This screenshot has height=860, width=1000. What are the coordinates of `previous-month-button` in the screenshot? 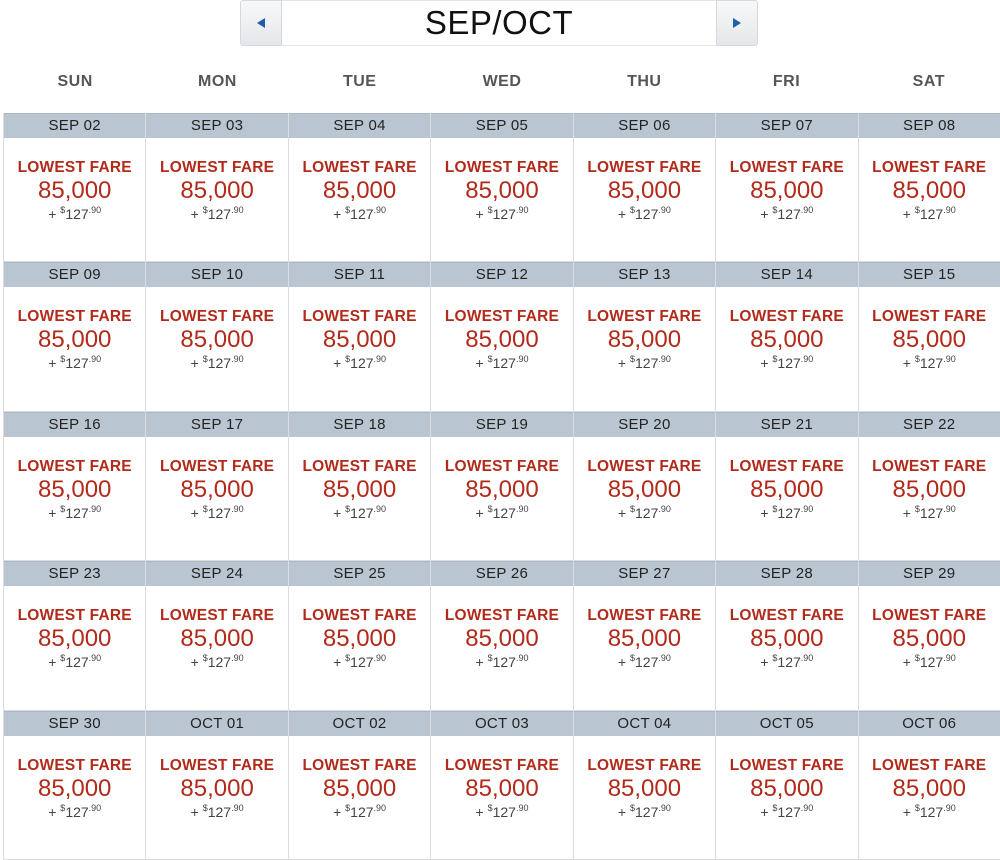 It's located at (261, 23).